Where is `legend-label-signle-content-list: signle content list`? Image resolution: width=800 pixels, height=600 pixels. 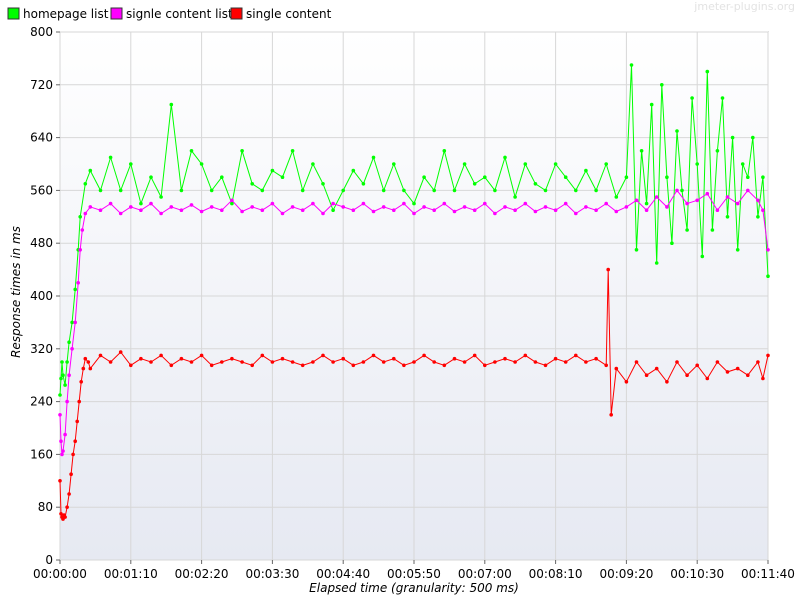
legend-label-signle-content-list: signle content list is located at coordinates (179, 14).